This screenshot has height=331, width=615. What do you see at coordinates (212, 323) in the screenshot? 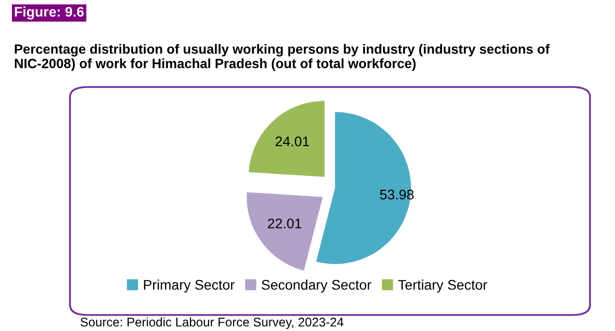
I see `source-note: Source: Periodic Labour Force Survey, 2023-24` at bounding box center [212, 323].